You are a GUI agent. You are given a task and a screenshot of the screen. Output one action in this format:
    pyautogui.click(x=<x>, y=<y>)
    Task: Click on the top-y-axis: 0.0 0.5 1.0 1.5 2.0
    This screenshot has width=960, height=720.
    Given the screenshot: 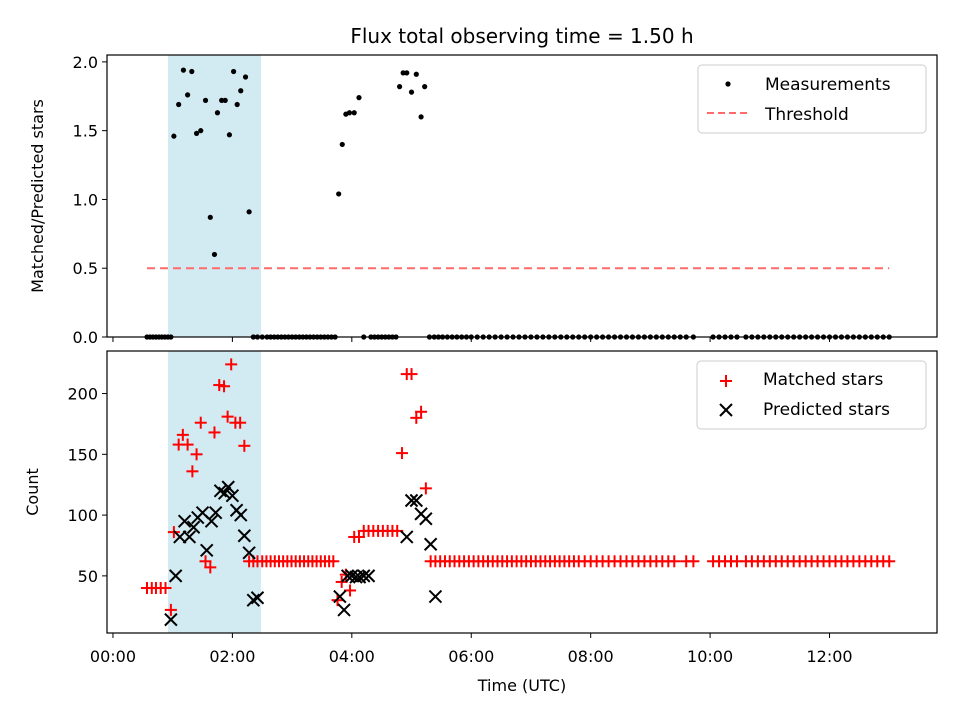 What is the action you would take?
    pyautogui.click(x=90, y=200)
    